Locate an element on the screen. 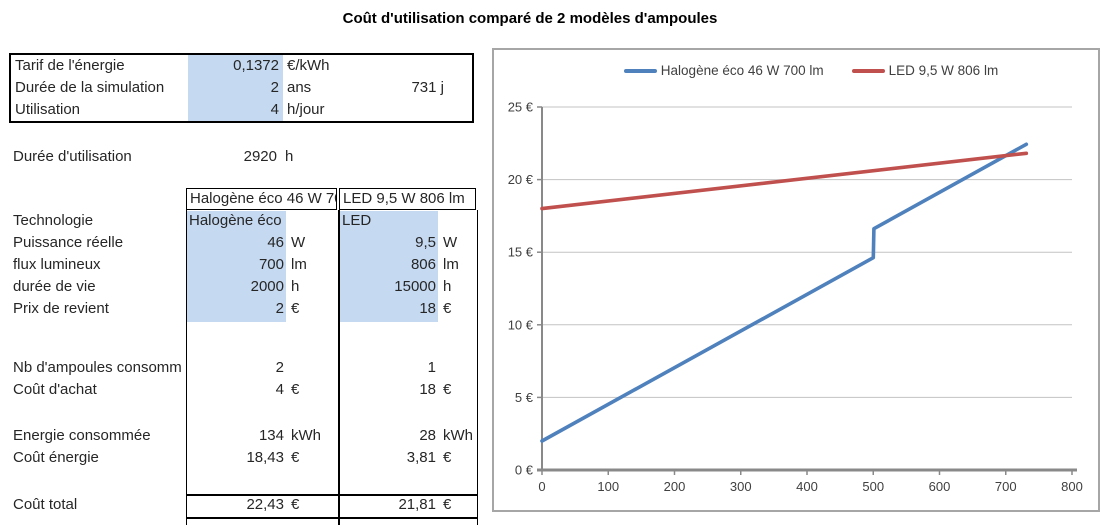 The width and height of the screenshot is (1108, 525). purchase-cost-halogen-value: 4 is located at coordinates (279, 389).